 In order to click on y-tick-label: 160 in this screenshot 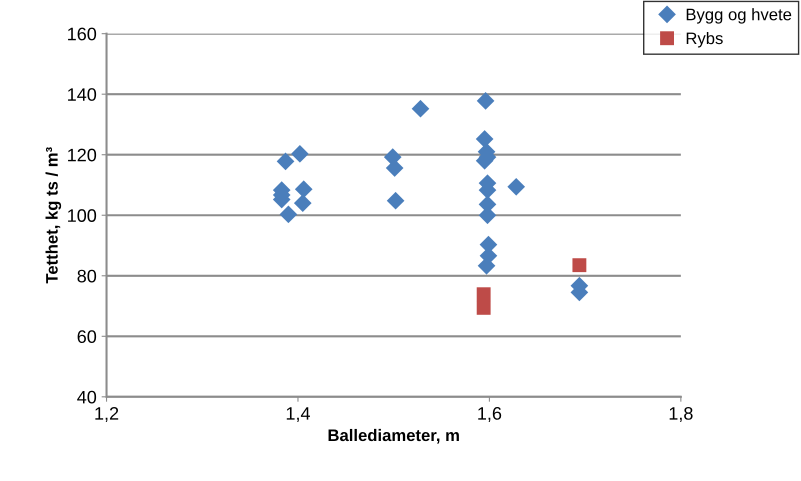, I will do `click(82, 34)`.